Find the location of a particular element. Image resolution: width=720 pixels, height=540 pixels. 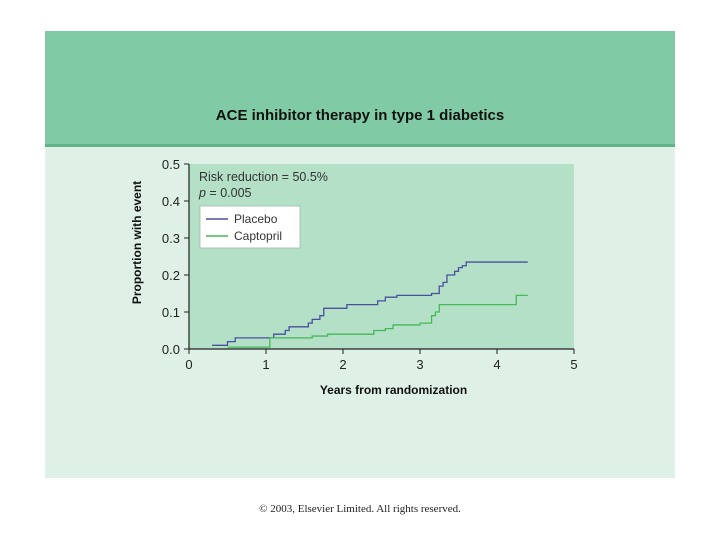

y-tick-label: 0.4 is located at coordinates (171, 201).